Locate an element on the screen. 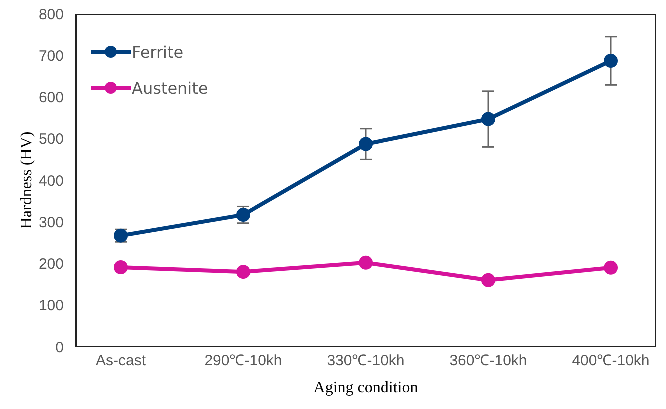  y-tick-label: 800 is located at coordinates (51, 15).